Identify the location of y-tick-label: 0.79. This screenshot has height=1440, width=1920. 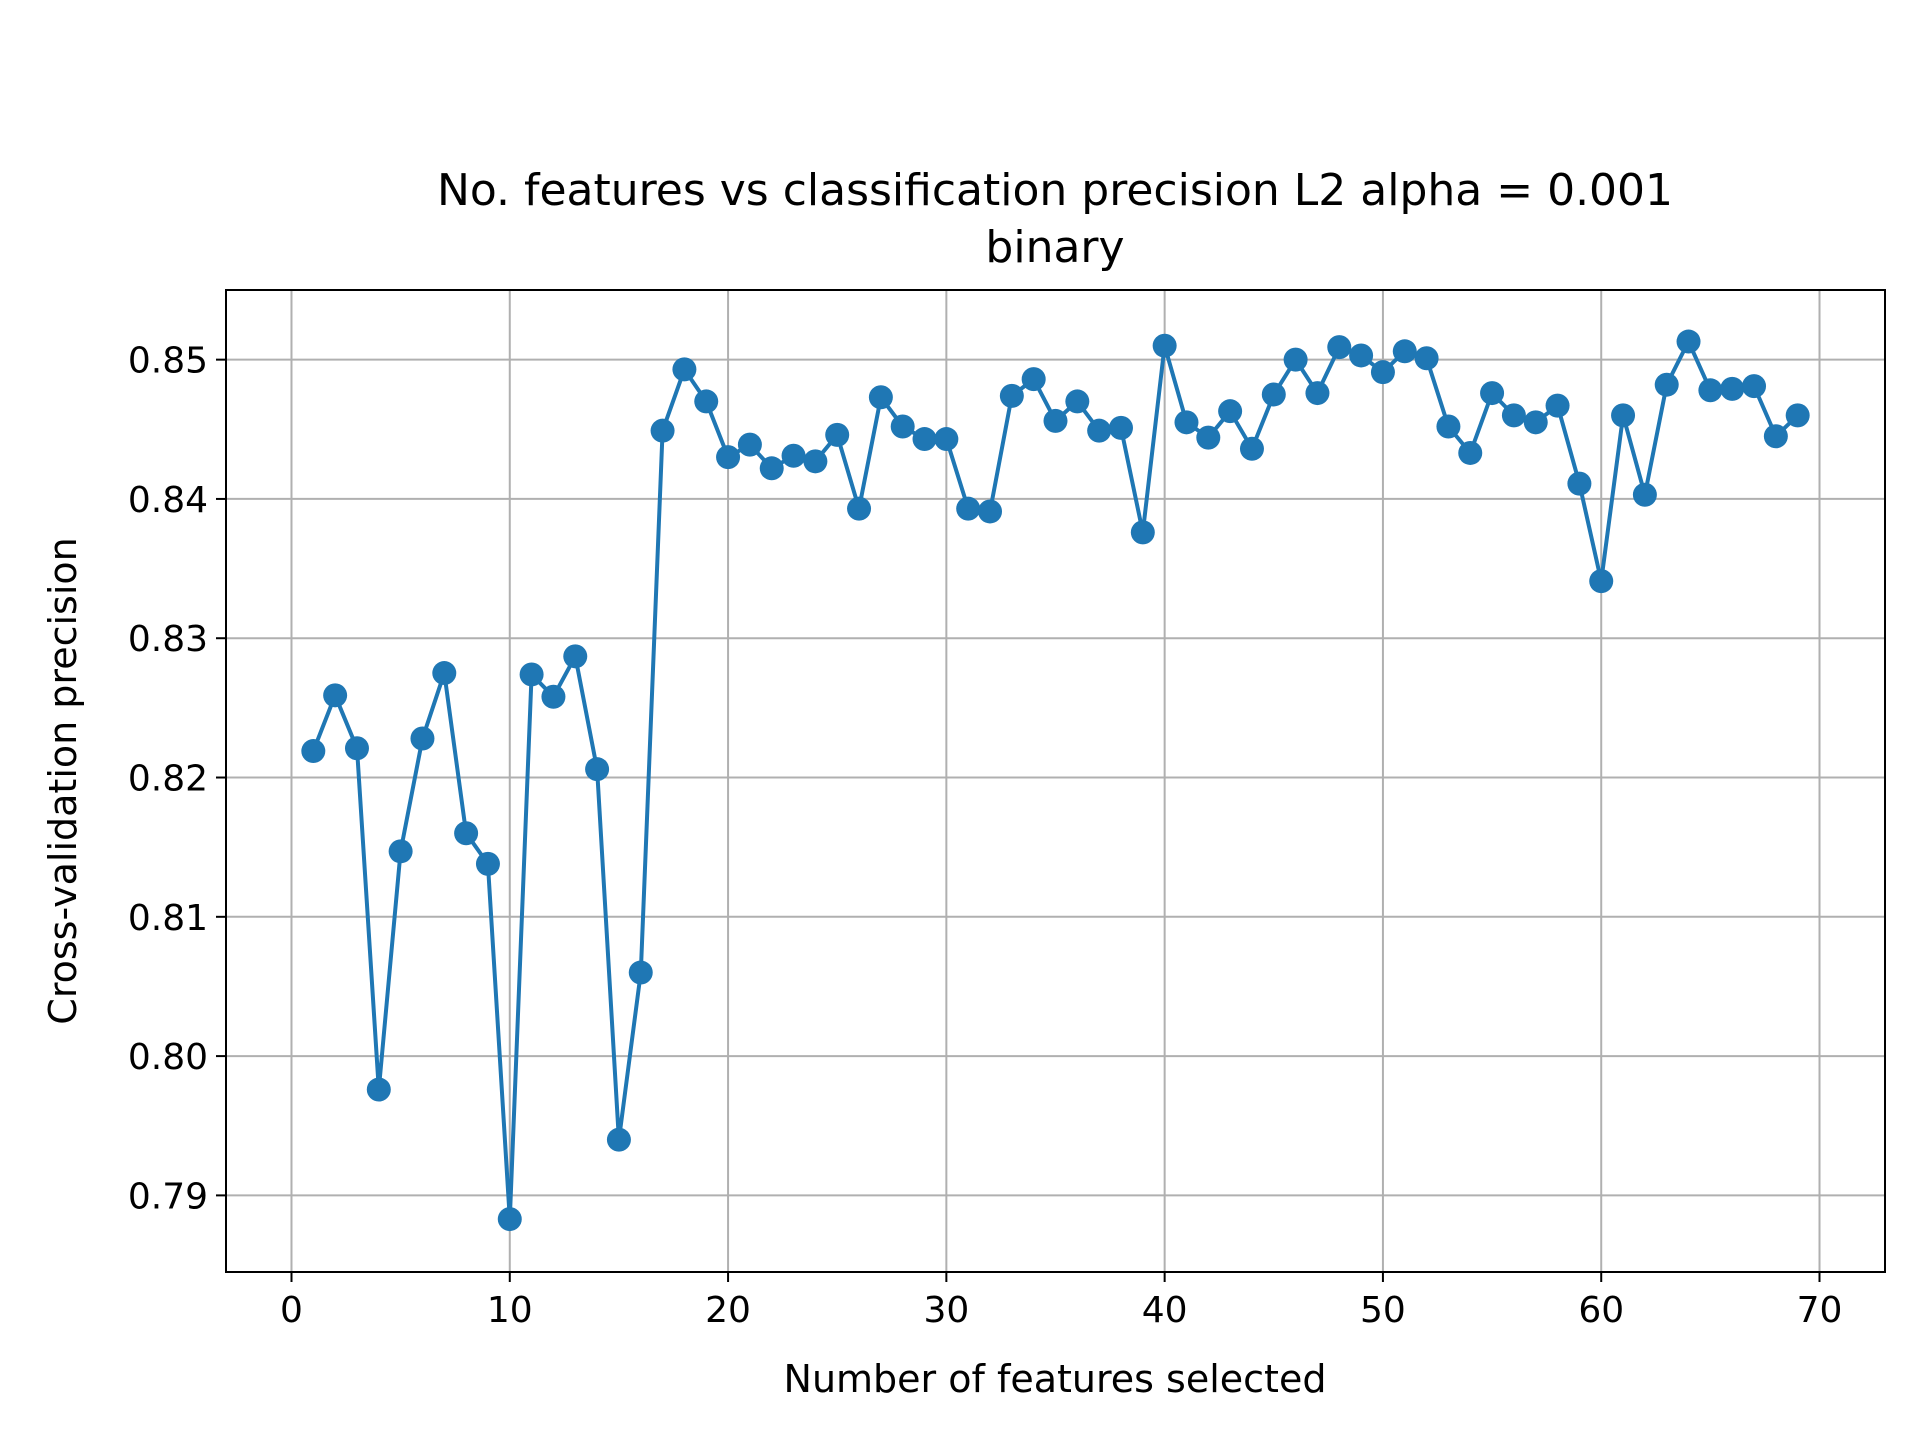
(168, 1196).